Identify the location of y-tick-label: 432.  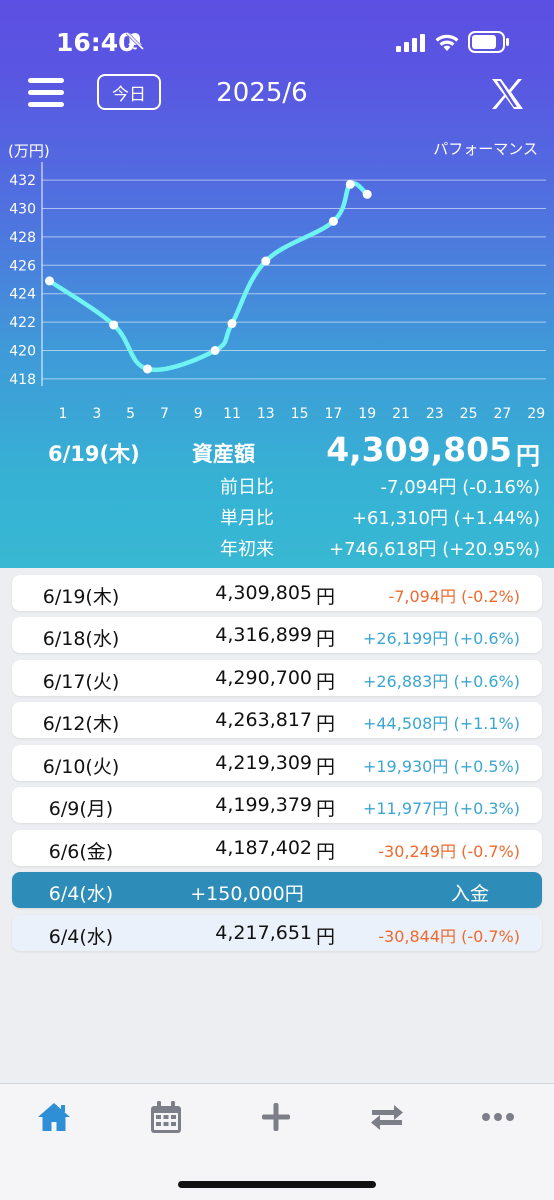
(22, 181).